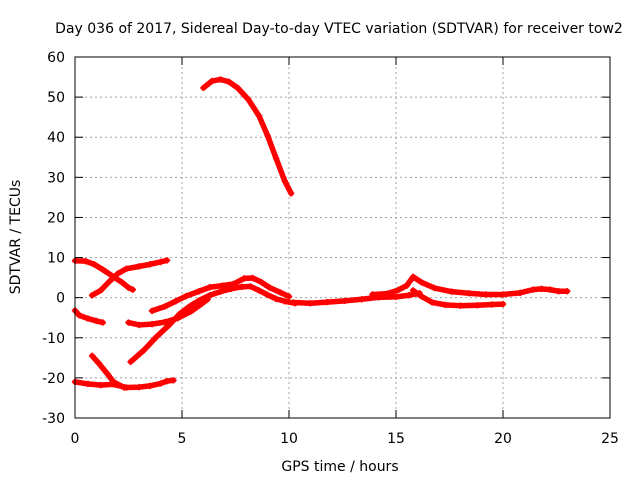 This screenshot has height=480, width=640. I want to click on y-tick-label-6: 30, so click(56, 178).